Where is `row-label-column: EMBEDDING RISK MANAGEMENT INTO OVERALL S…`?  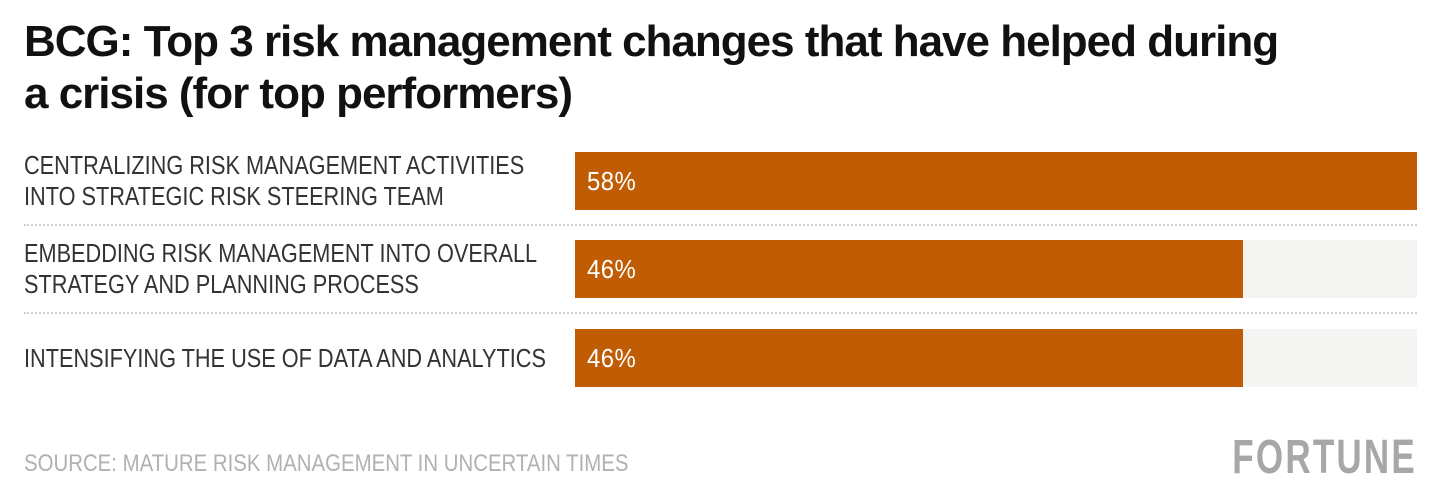
row-label-column: EMBEDDING RISK MANAGEMENT INTO OVERALL S… is located at coordinates (299, 269).